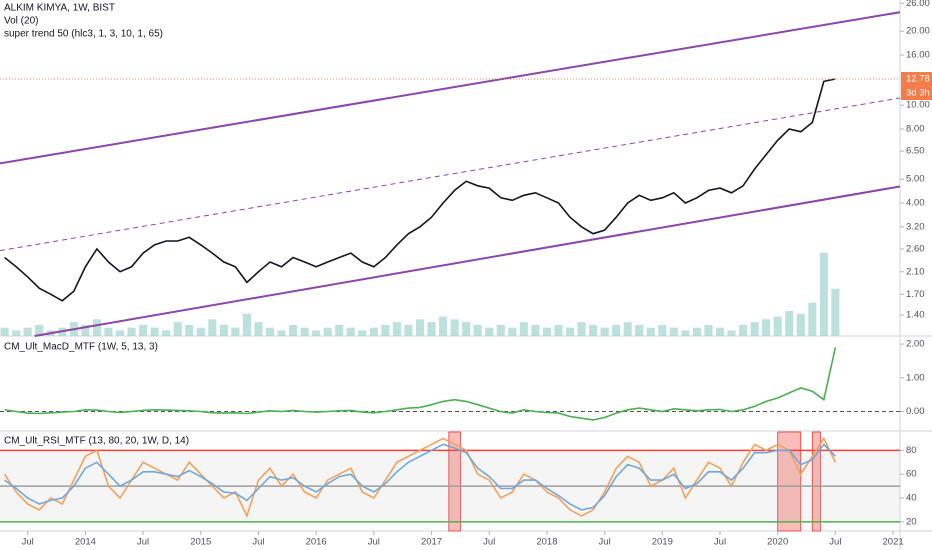 The width and height of the screenshot is (932, 550). I want to click on rsi-title: CM_Ult_RSI_MTF (13, 80, 20, 1W, D, 14), so click(96, 441).